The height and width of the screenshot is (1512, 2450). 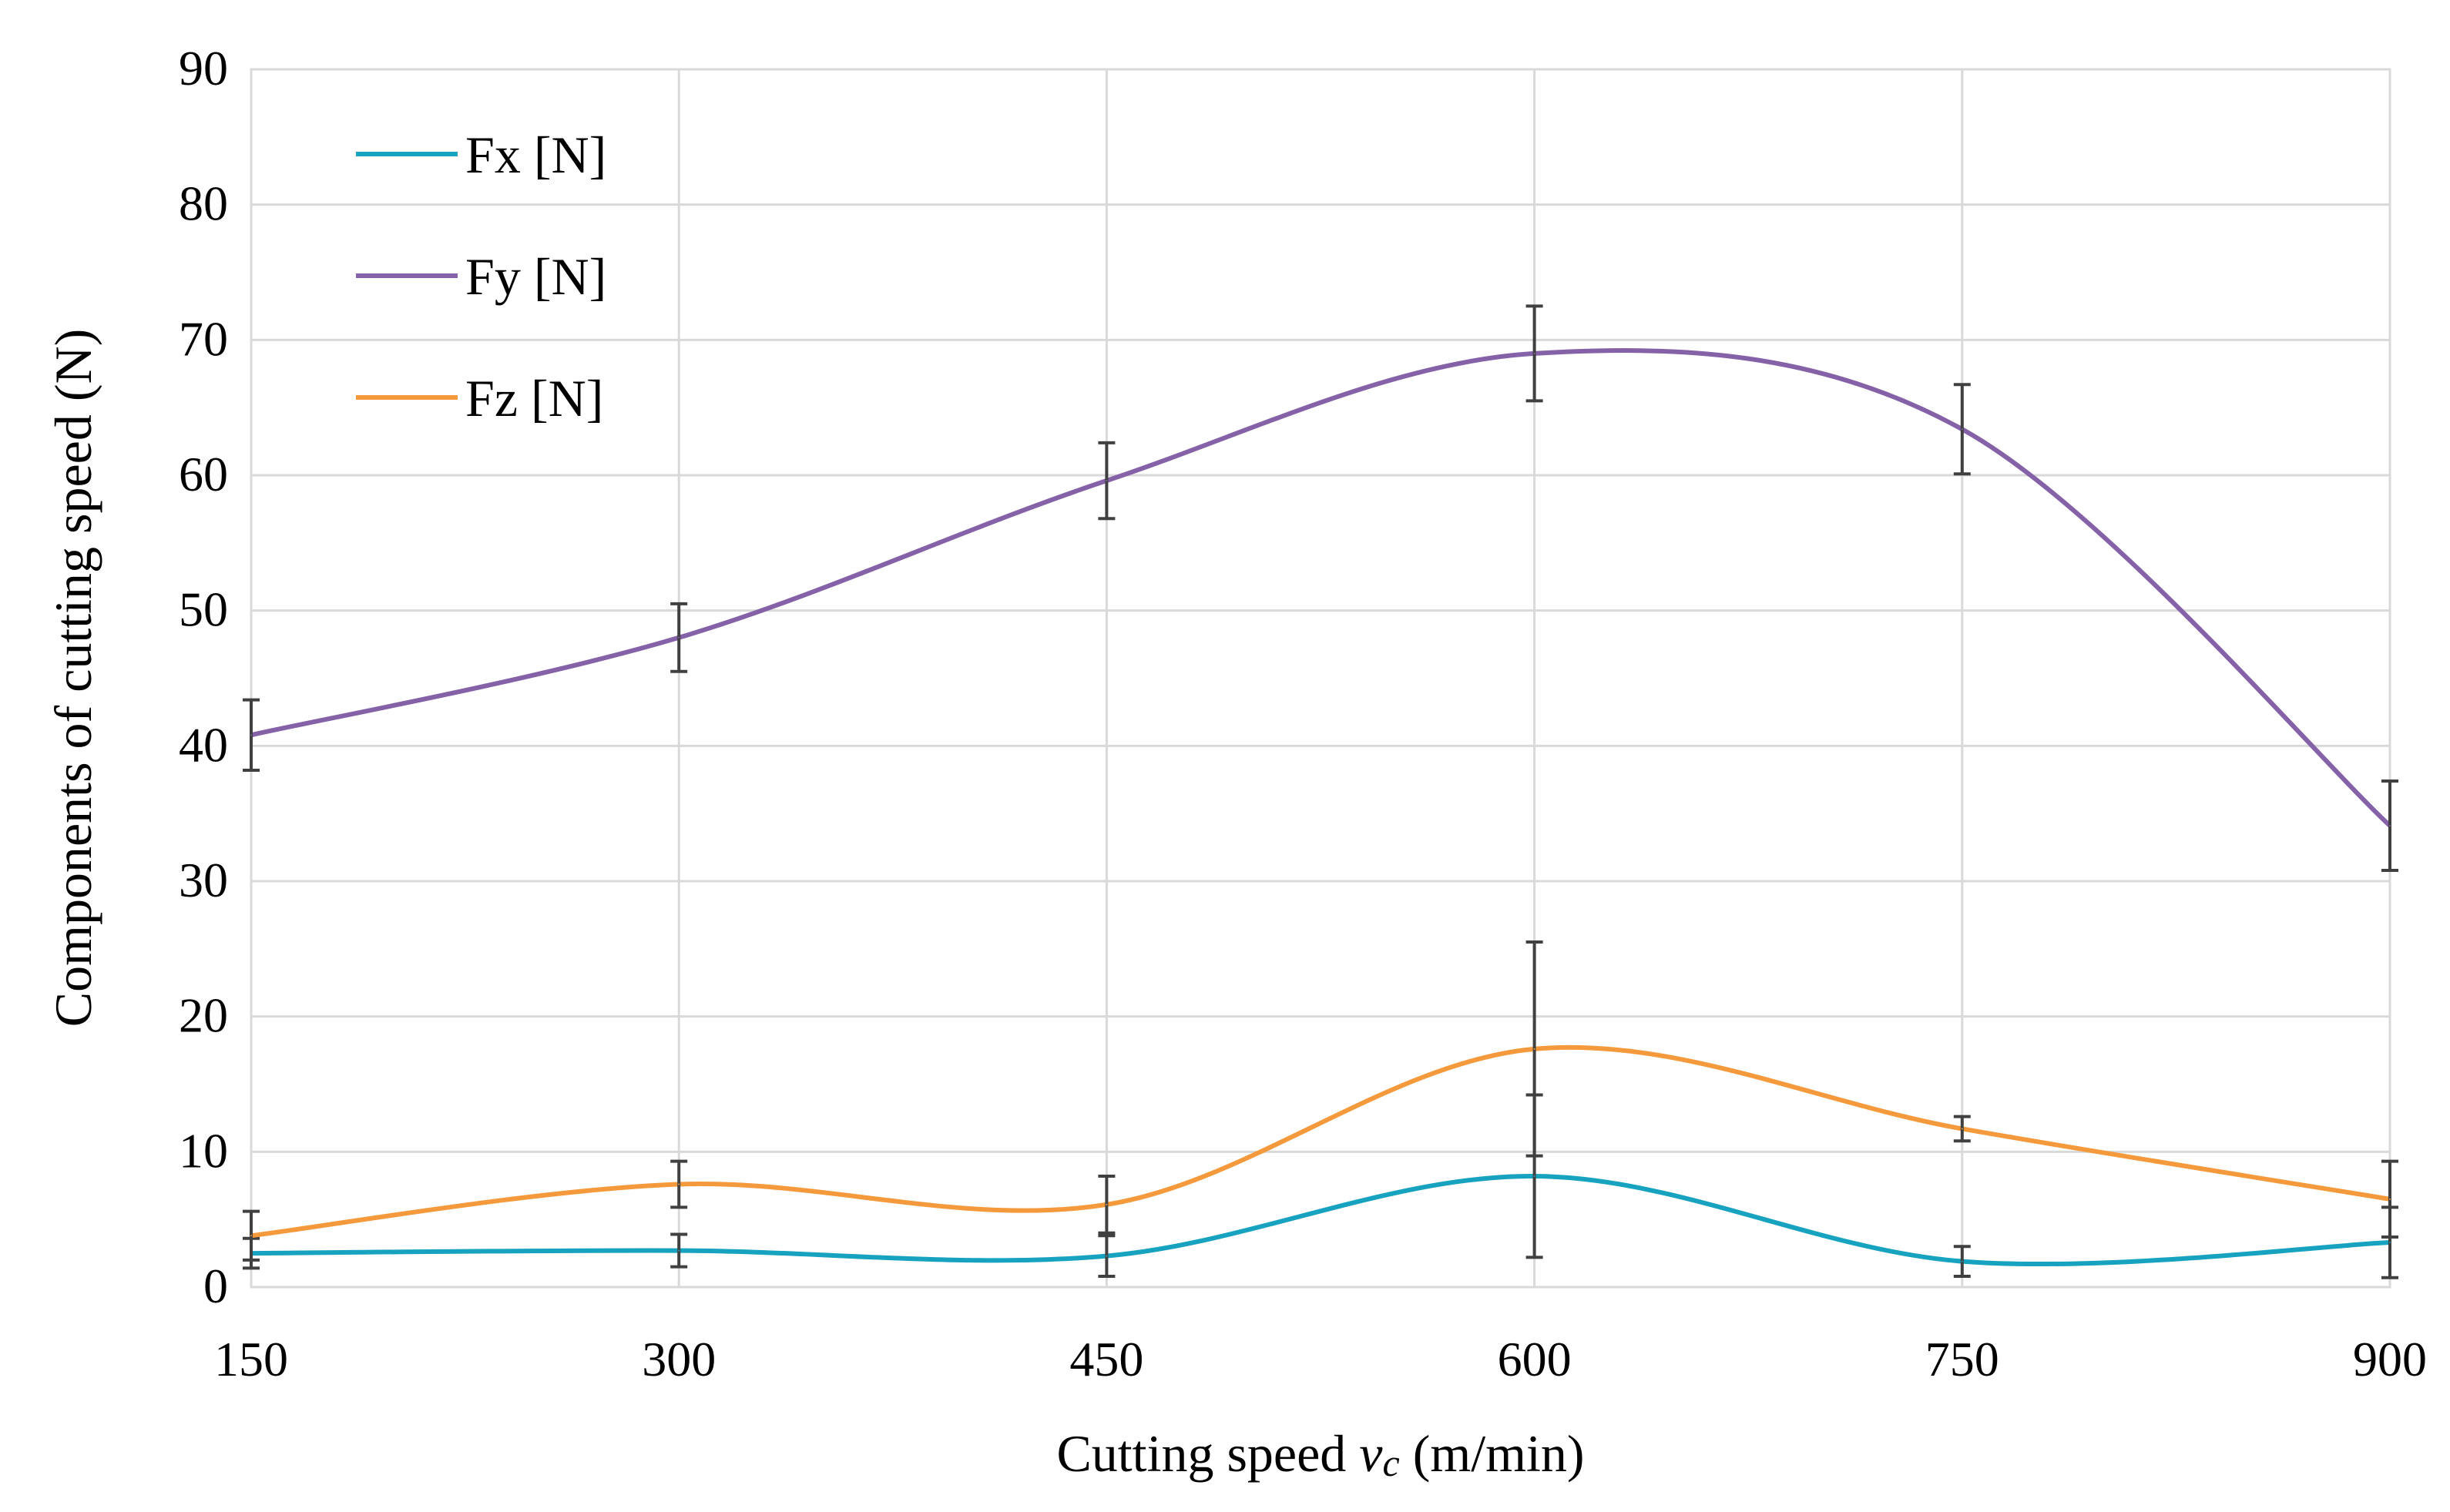 What do you see at coordinates (1321, 1359) in the screenshot?
I see `x-tick-labels: 150 300 450 600 750 900` at bounding box center [1321, 1359].